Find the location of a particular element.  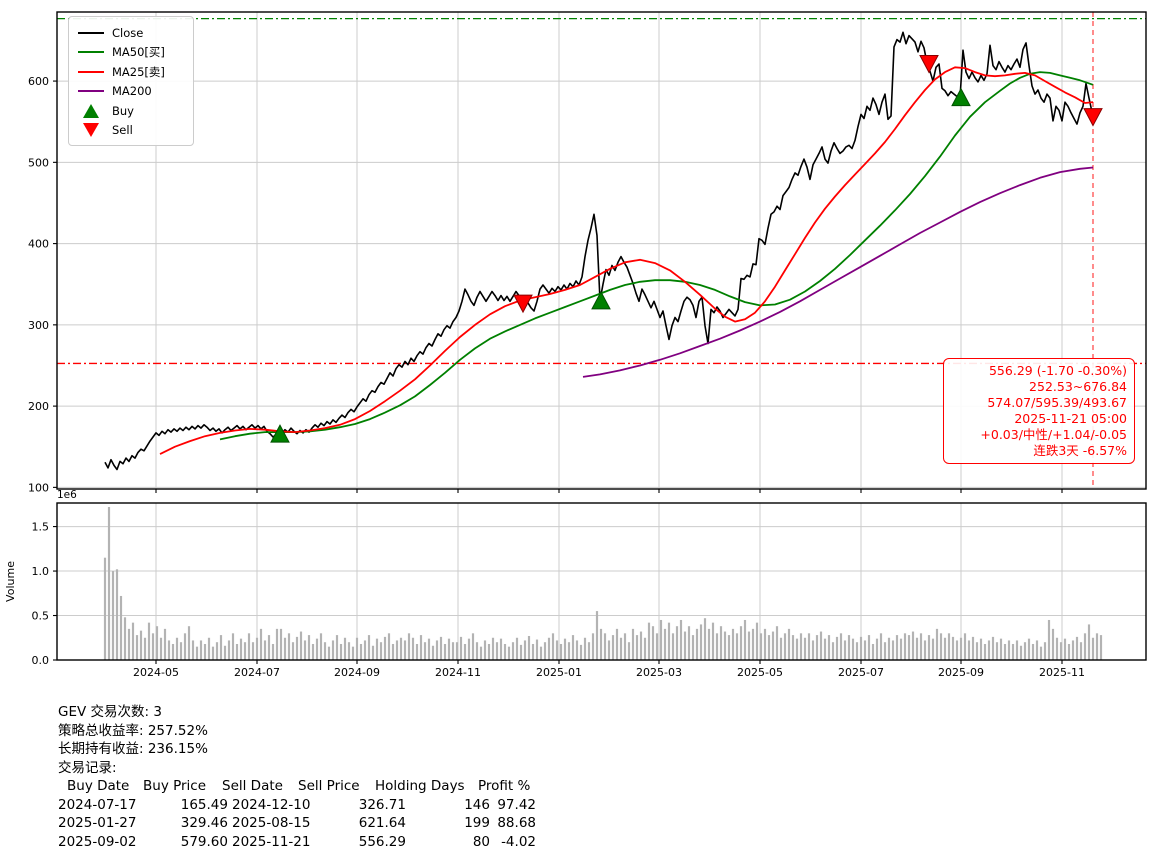

price-tick-label: 600 is located at coordinates (38, 81).